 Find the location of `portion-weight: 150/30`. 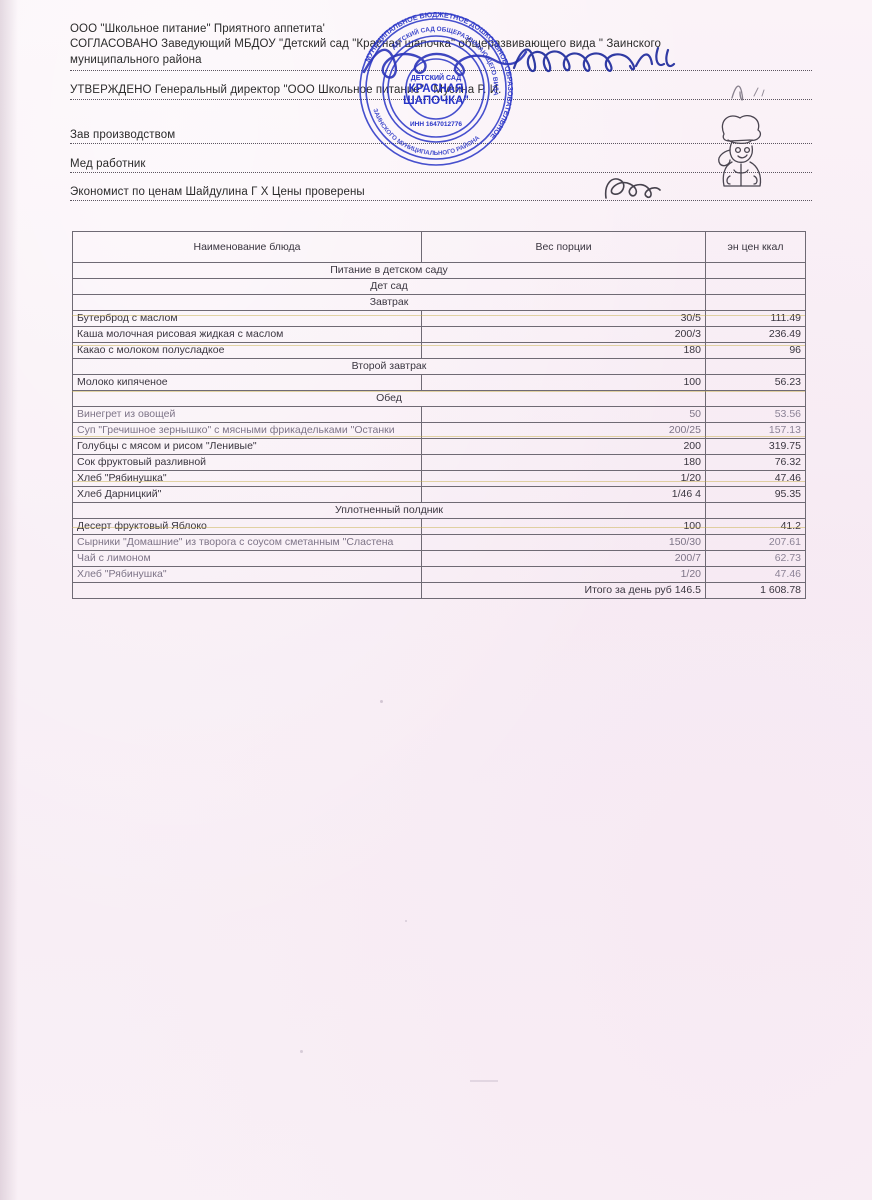

portion-weight: 150/30 is located at coordinates (563, 542).